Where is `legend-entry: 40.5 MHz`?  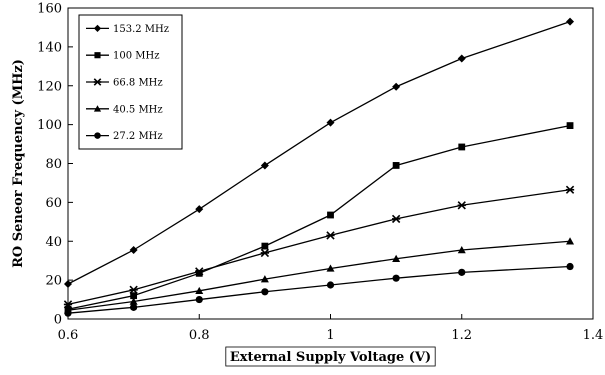 legend-entry: 40.5 MHz is located at coordinates (124, 109).